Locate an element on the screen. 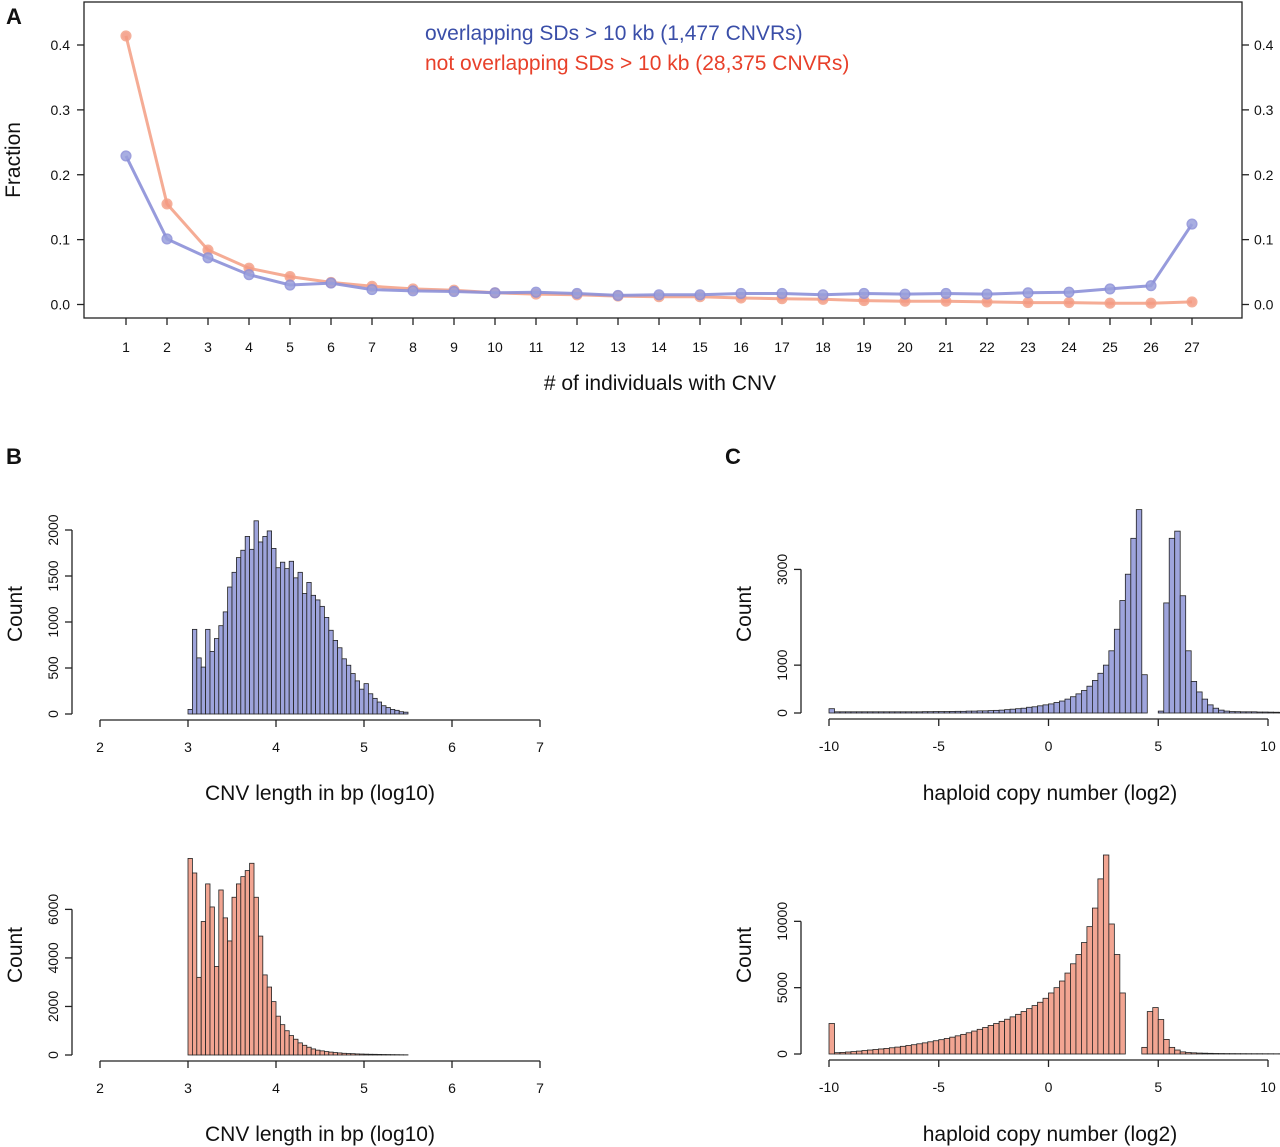 The height and width of the screenshot is (1147, 1280). y-tick-label: 500 is located at coordinates (53, 668).